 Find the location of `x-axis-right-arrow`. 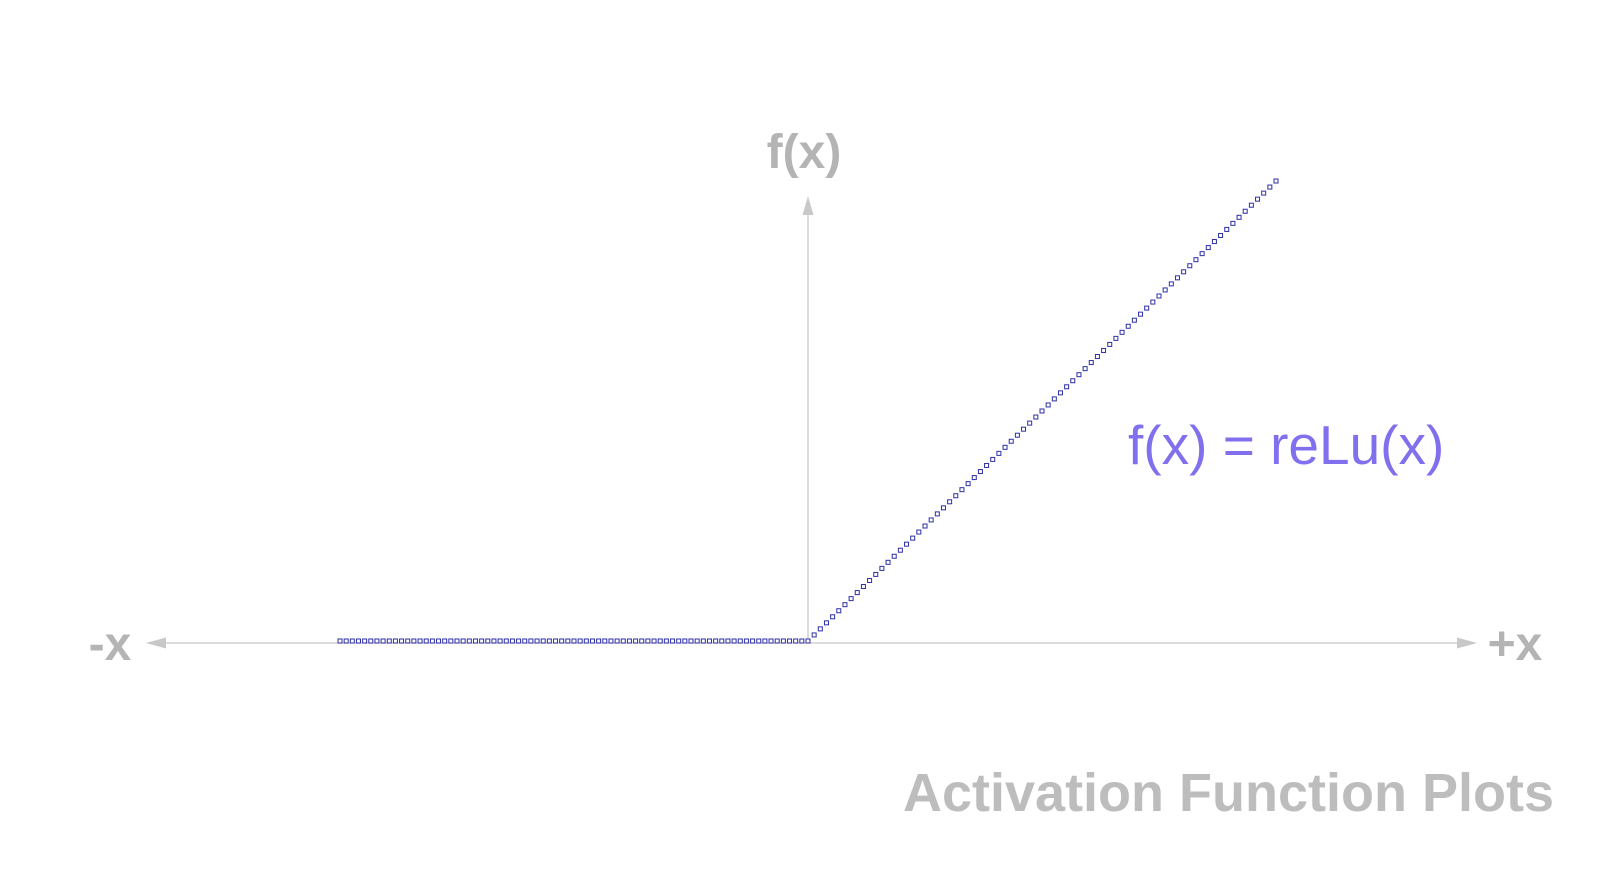

x-axis-right-arrow is located at coordinates (1467, 643).